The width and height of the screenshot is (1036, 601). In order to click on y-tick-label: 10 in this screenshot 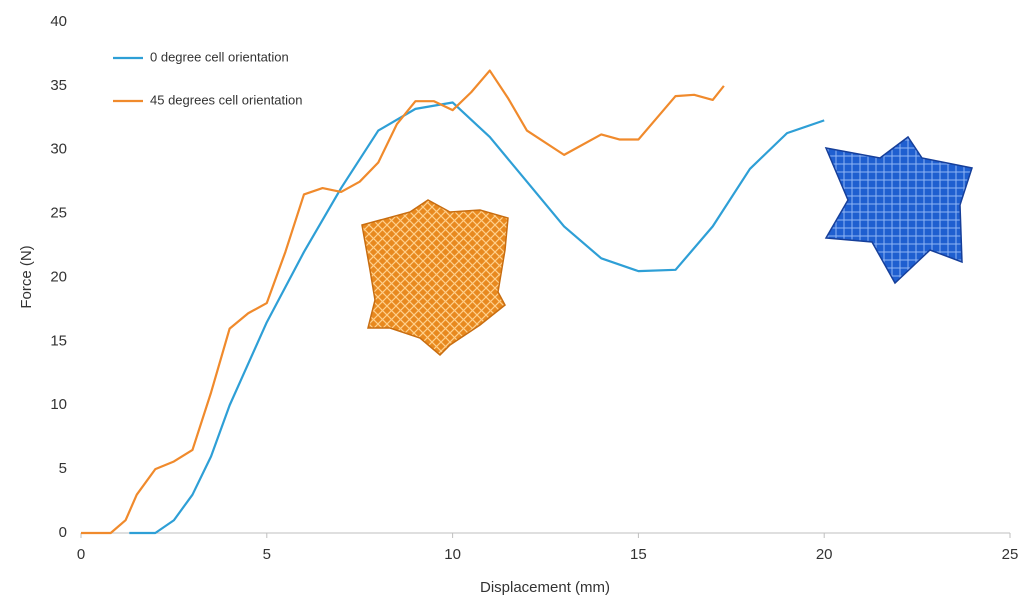, I will do `click(58, 404)`.